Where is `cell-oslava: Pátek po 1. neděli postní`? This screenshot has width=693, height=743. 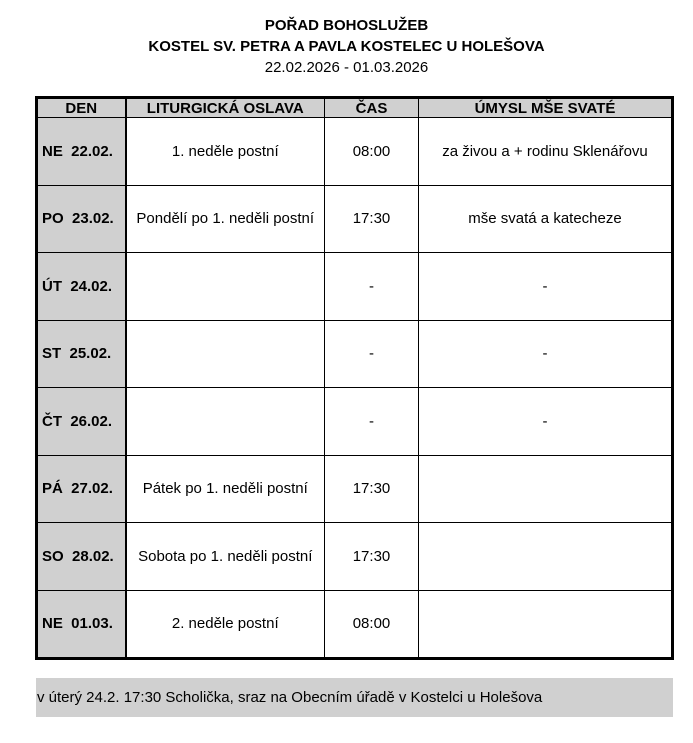 cell-oslava: Pátek po 1. neděli postní is located at coordinates (225, 488).